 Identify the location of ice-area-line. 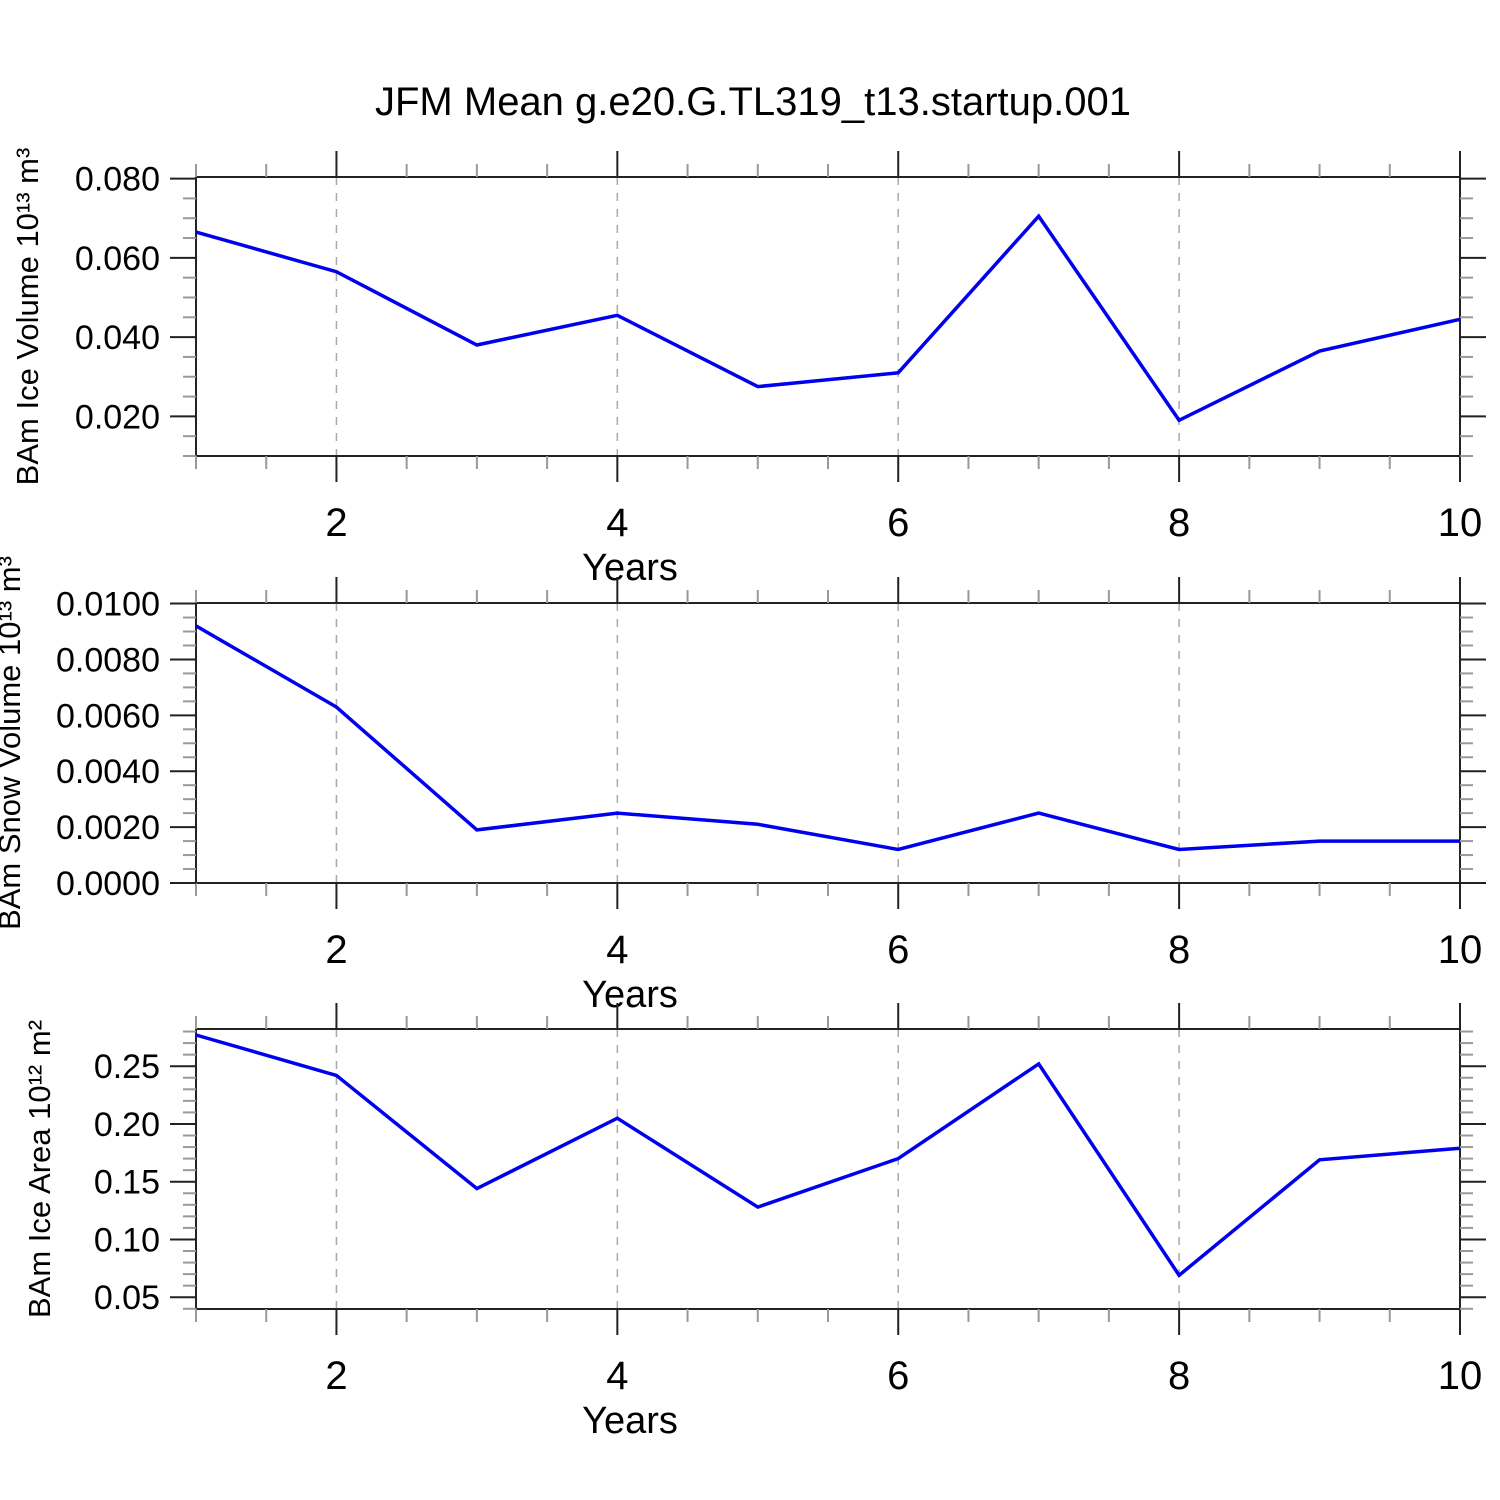
(828, 1155).